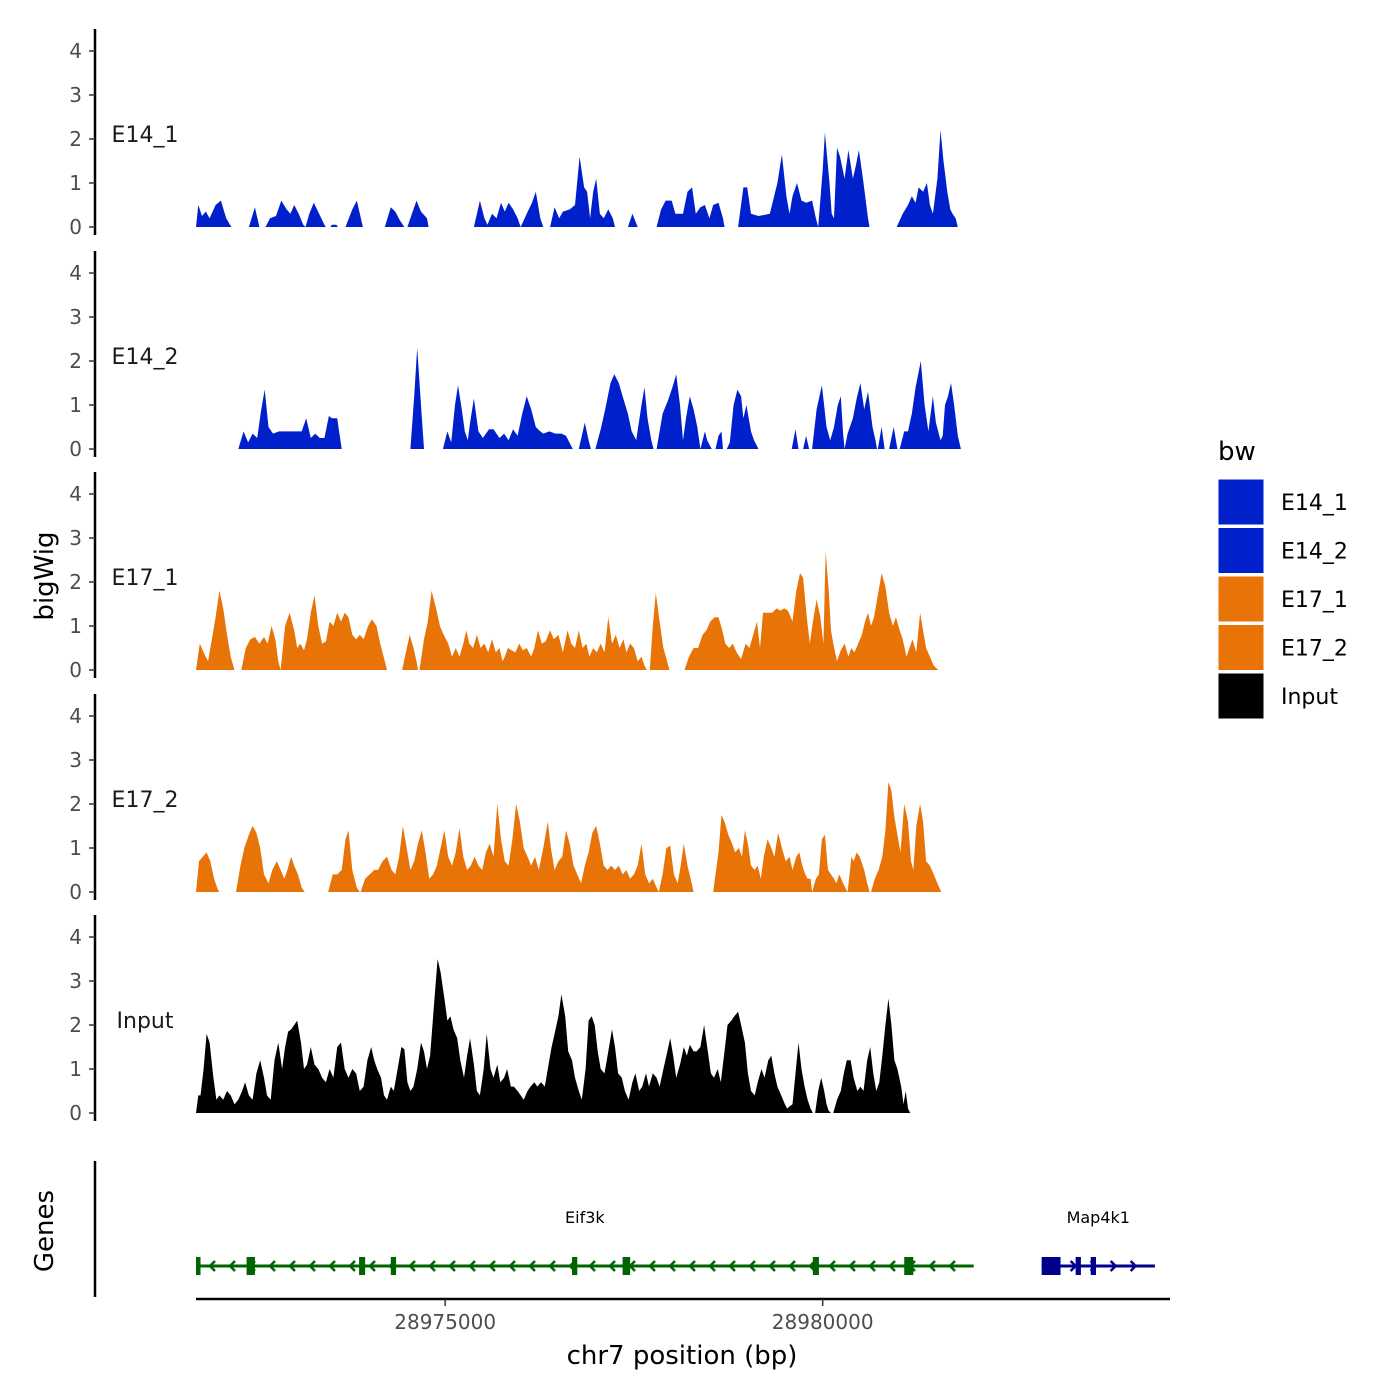 The width and height of the screenshot is (1400, 1400). Describe the element at coordinates (145, 800) in the screenshot. I see `track-label: E17_2` at that location.